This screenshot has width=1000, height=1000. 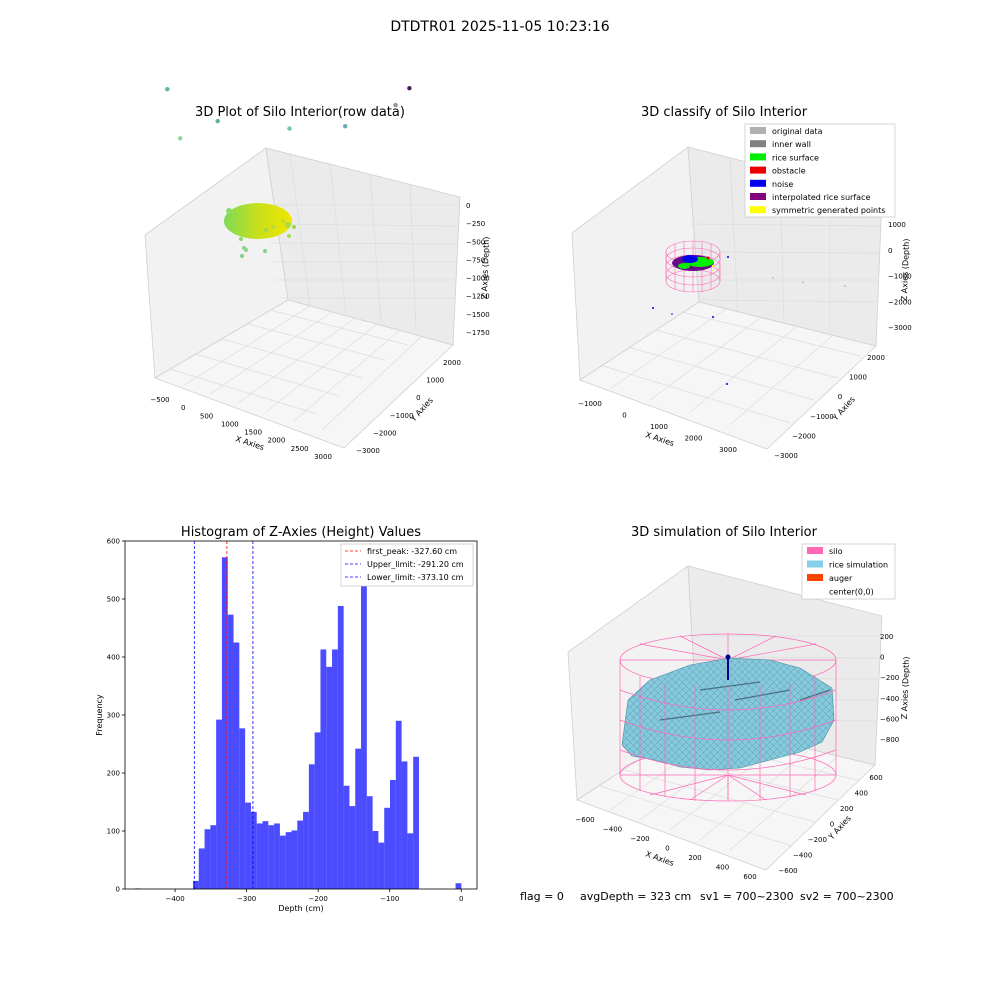 I want to click on simulation-y-tick: −200, so click(x=817, y=840).